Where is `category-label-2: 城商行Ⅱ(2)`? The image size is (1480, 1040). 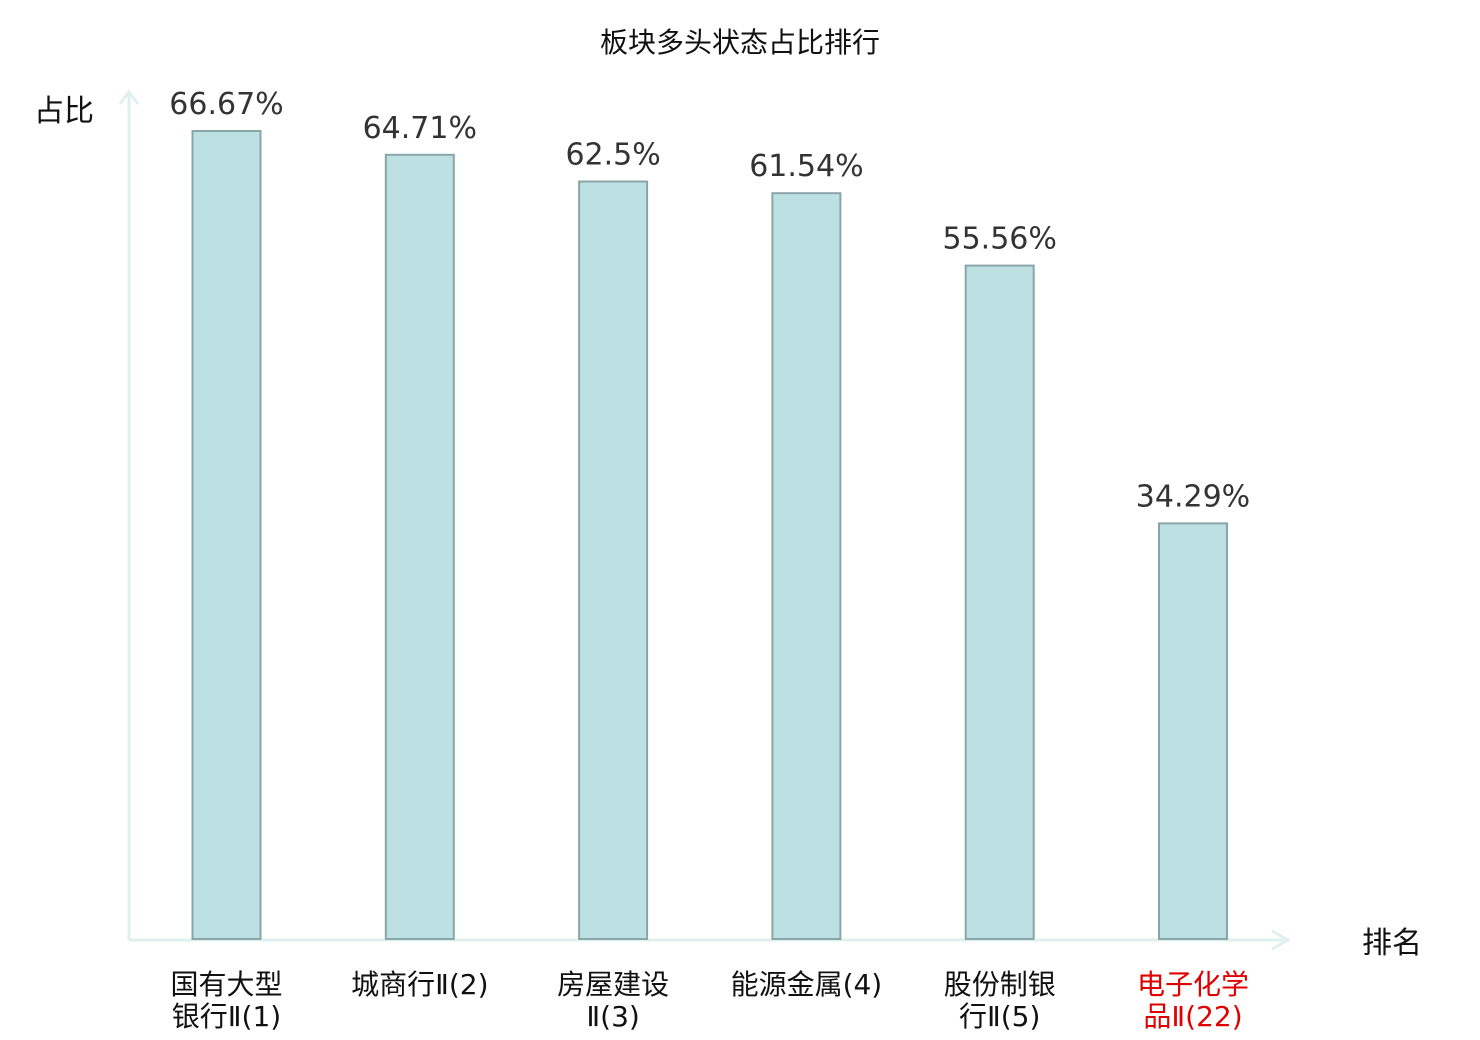 category-label-2: 城商行Ⅱ(2) is located at coordinates (419, 984).